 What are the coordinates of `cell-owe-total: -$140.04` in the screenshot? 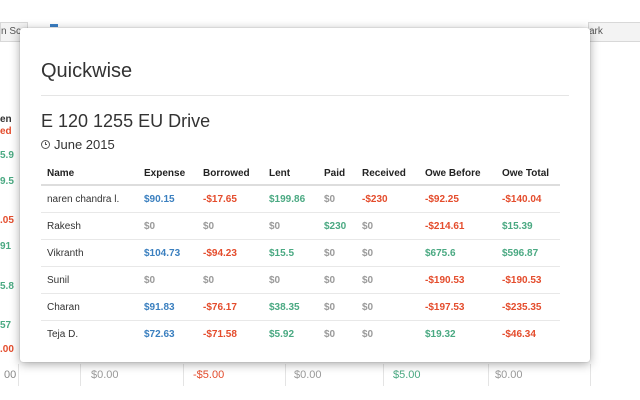 It's located at (528, 198).